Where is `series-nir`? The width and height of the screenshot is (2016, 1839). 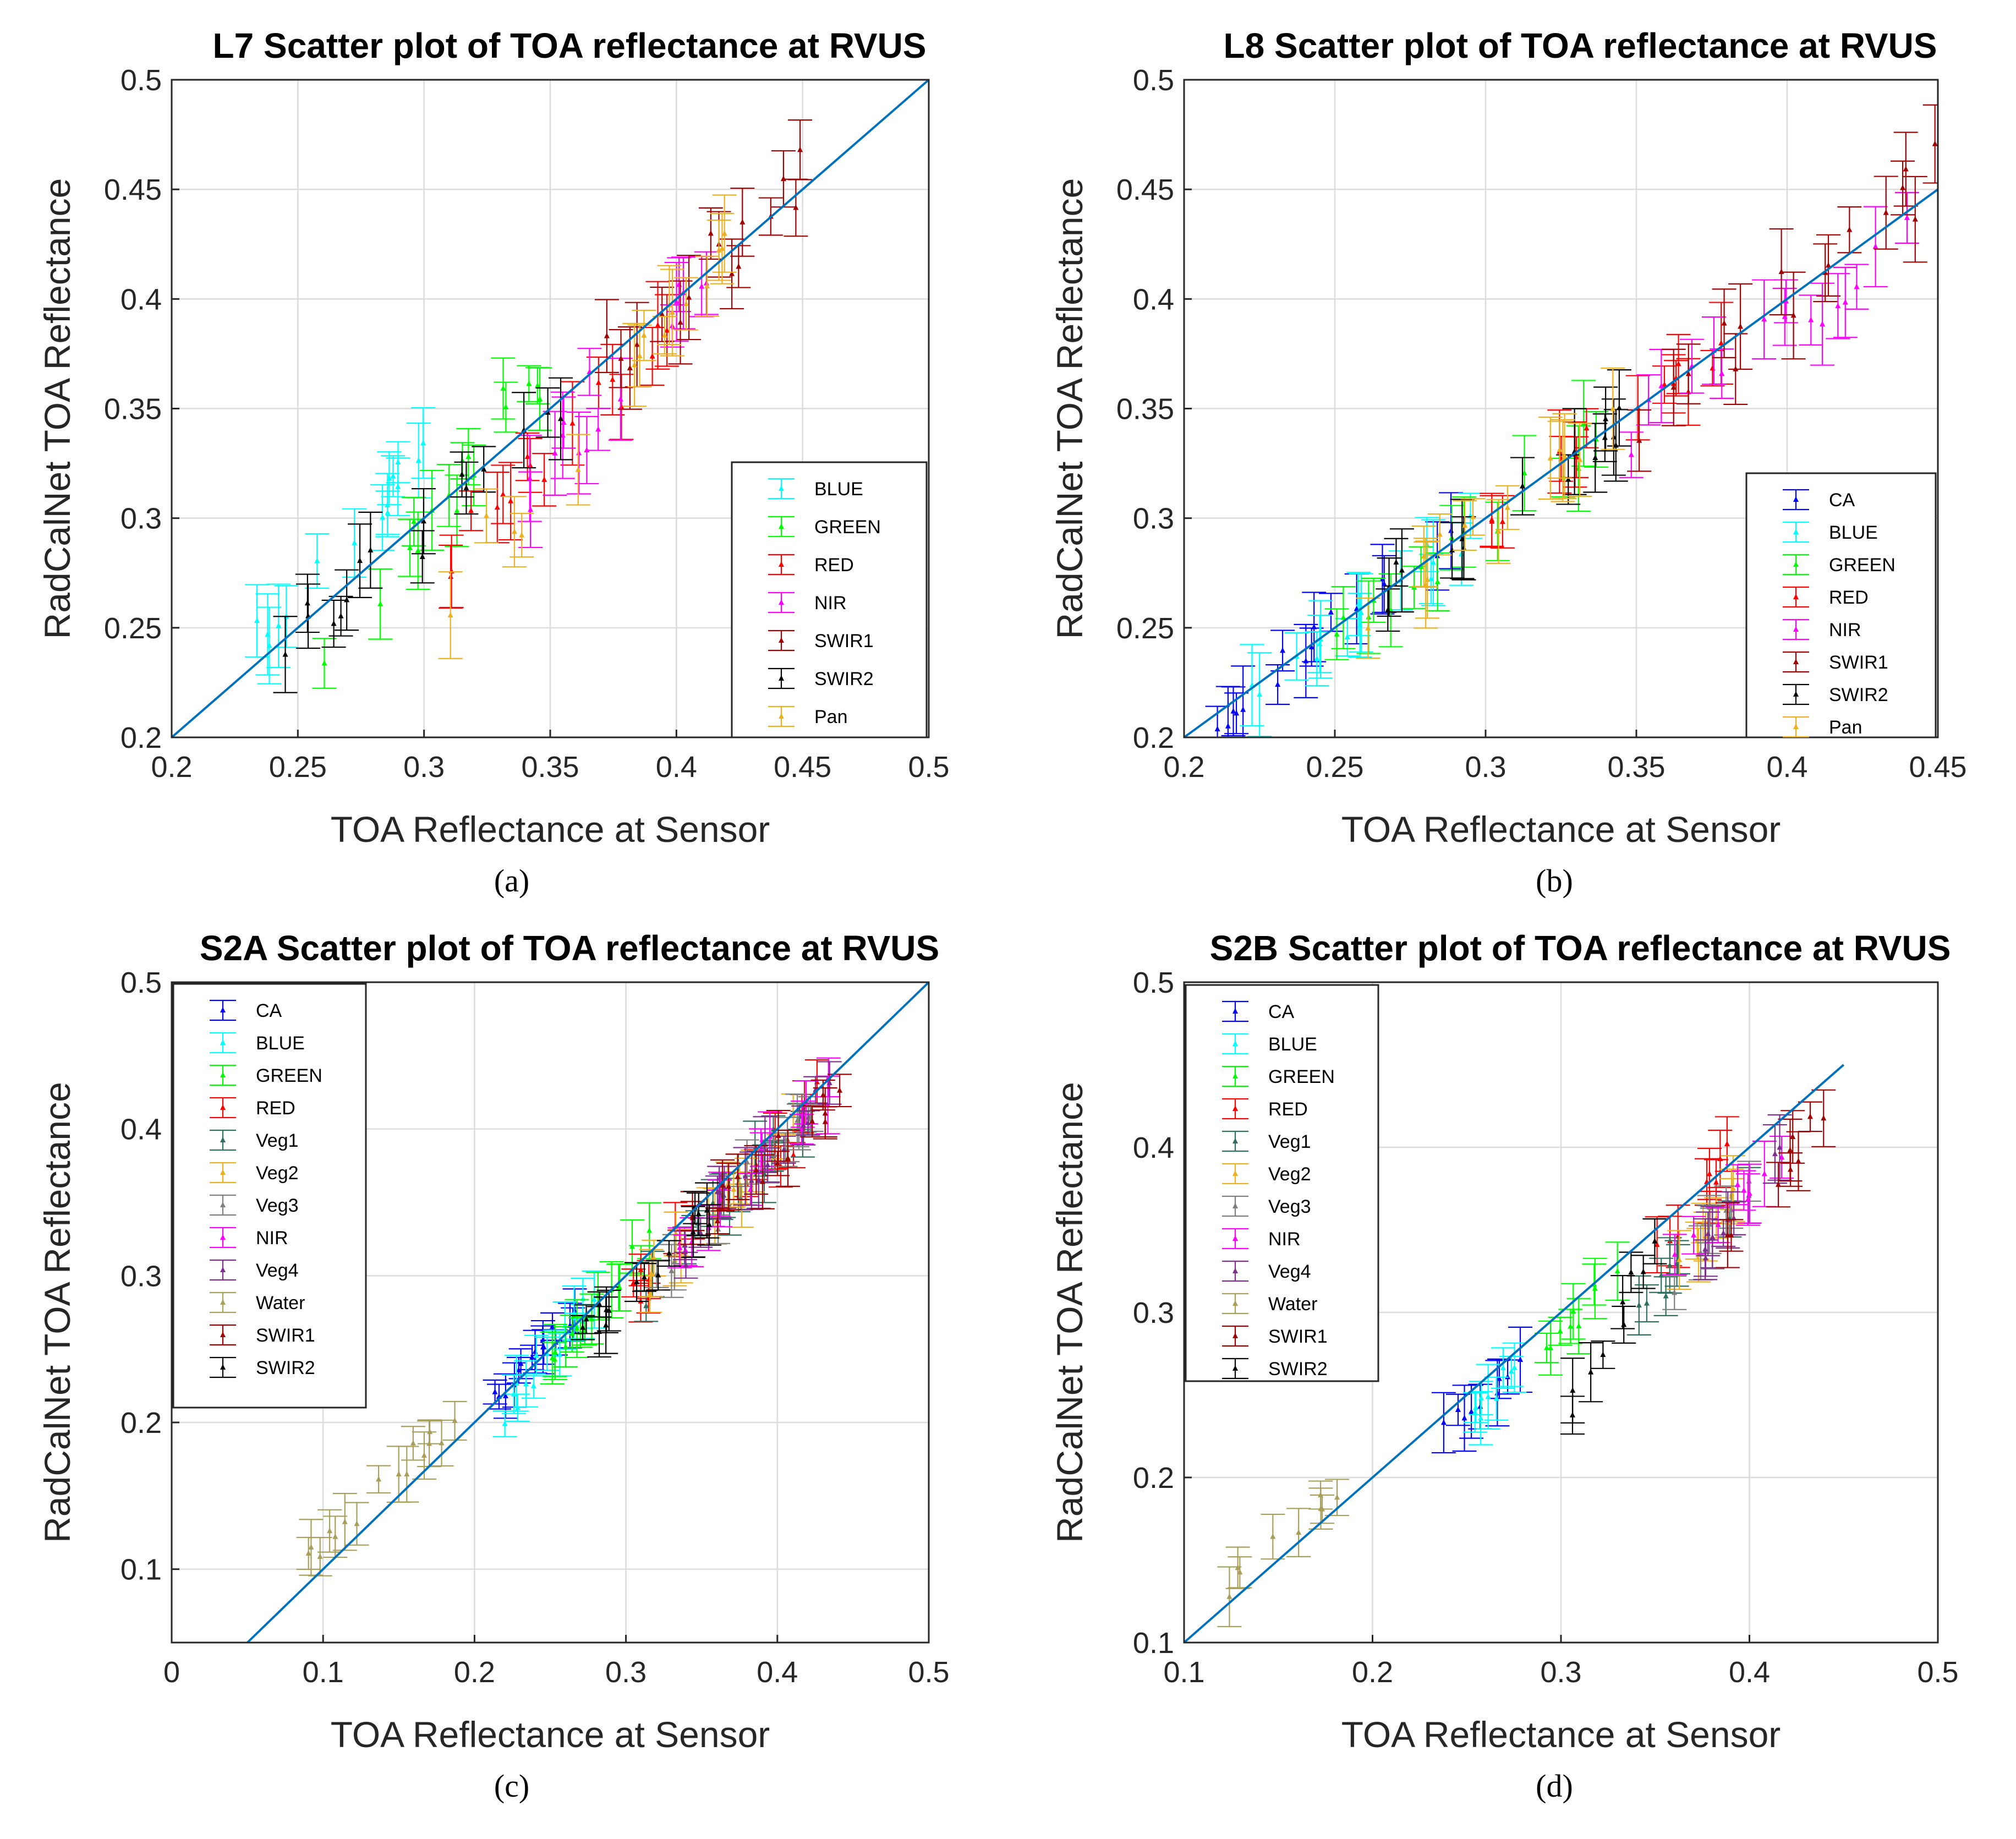
series-nir is located at coordinates (1728, 1205).